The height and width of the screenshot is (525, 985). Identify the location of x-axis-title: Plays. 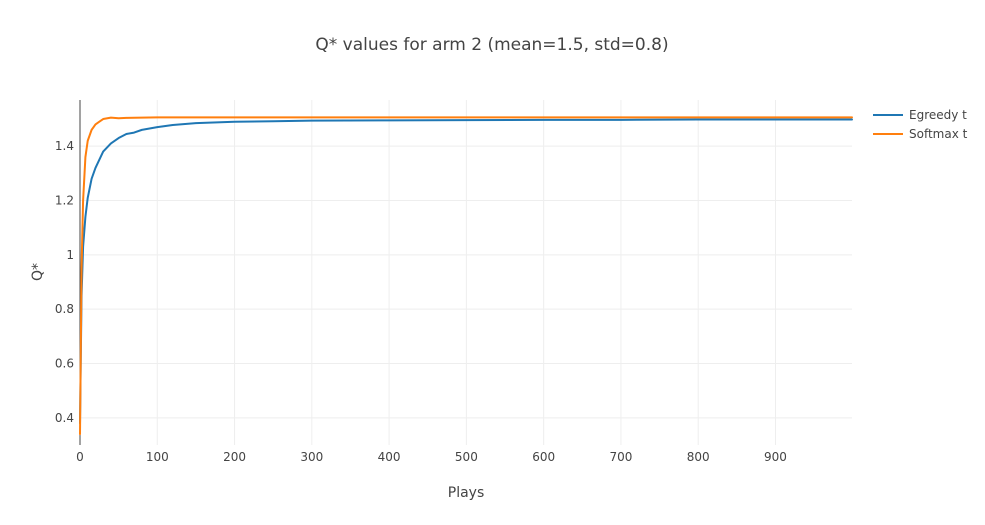
(466, 493).